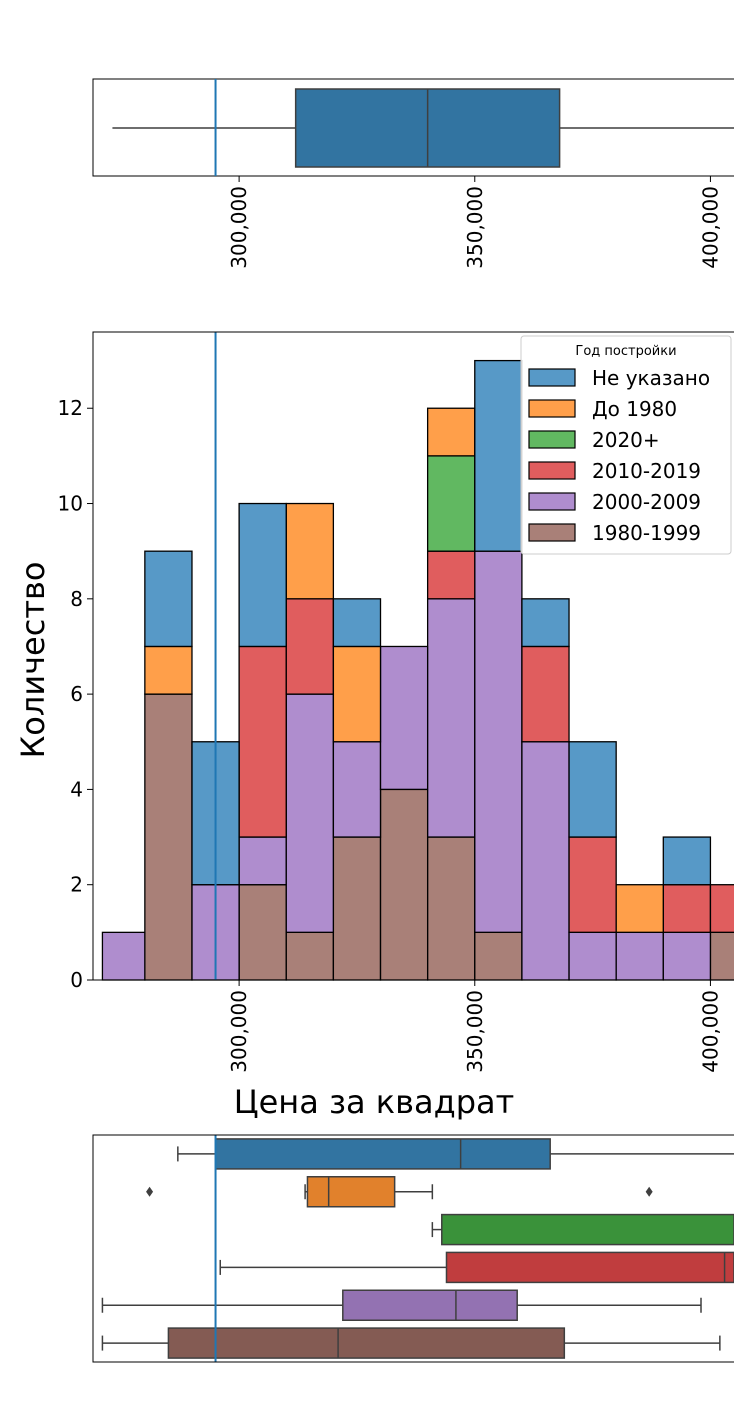 This screenshot has width=734, height=1407. I want to click on histogram-y-axis-ticks: 0 2 4 6 8 10 12, so click(75, 694).